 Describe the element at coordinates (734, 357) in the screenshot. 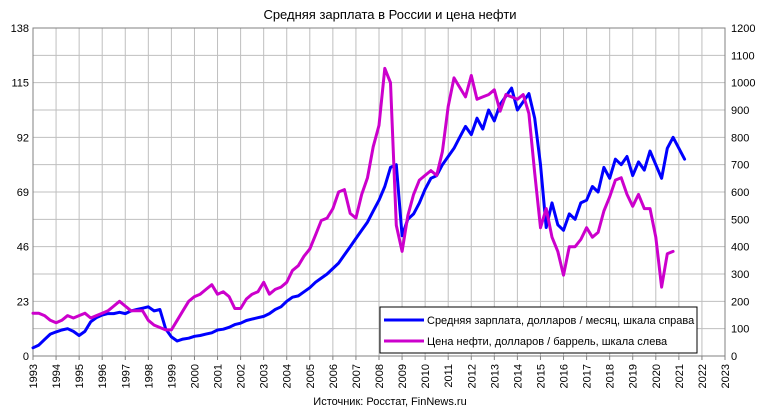

I see `y-right-tick-label: 0` at that location.